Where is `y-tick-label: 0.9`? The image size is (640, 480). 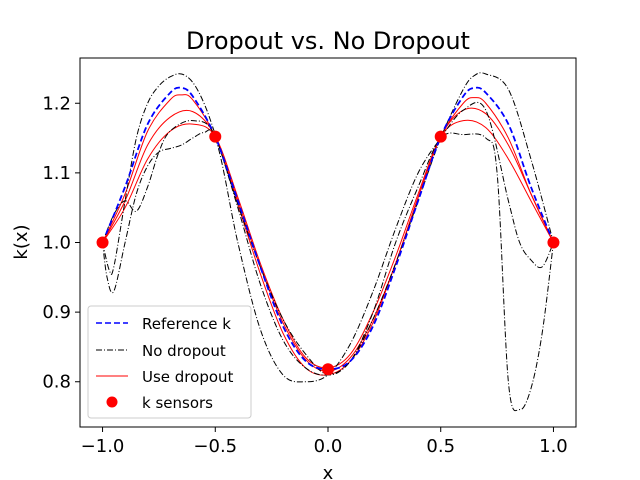 y-tick-label: 0.9 is located at coordinates (56, 312).